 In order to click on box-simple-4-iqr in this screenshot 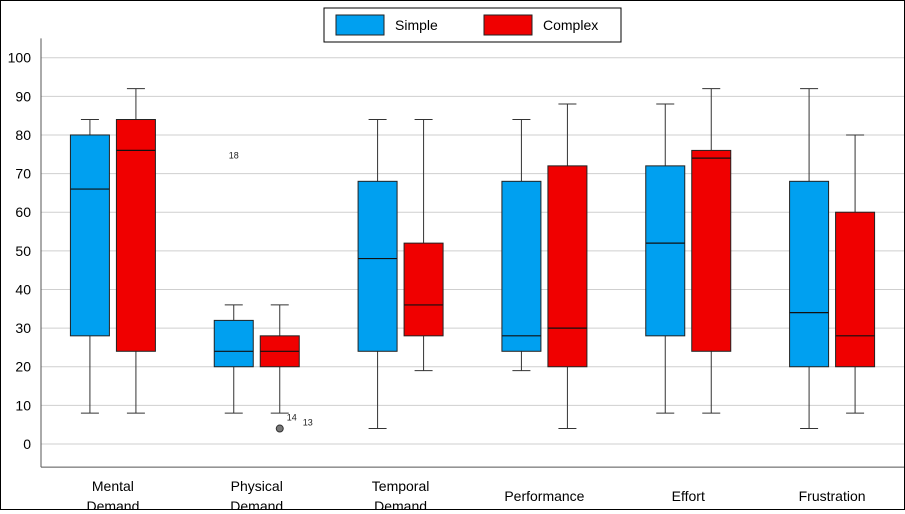, I will do `click(521, 266)`.